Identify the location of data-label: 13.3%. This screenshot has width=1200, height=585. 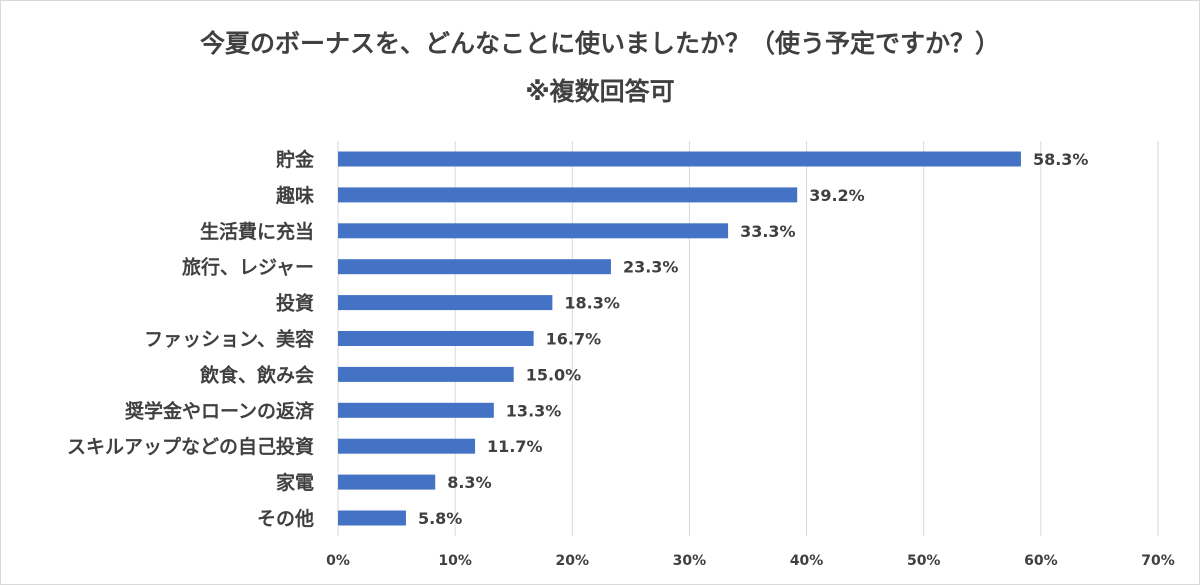
(534, 410).